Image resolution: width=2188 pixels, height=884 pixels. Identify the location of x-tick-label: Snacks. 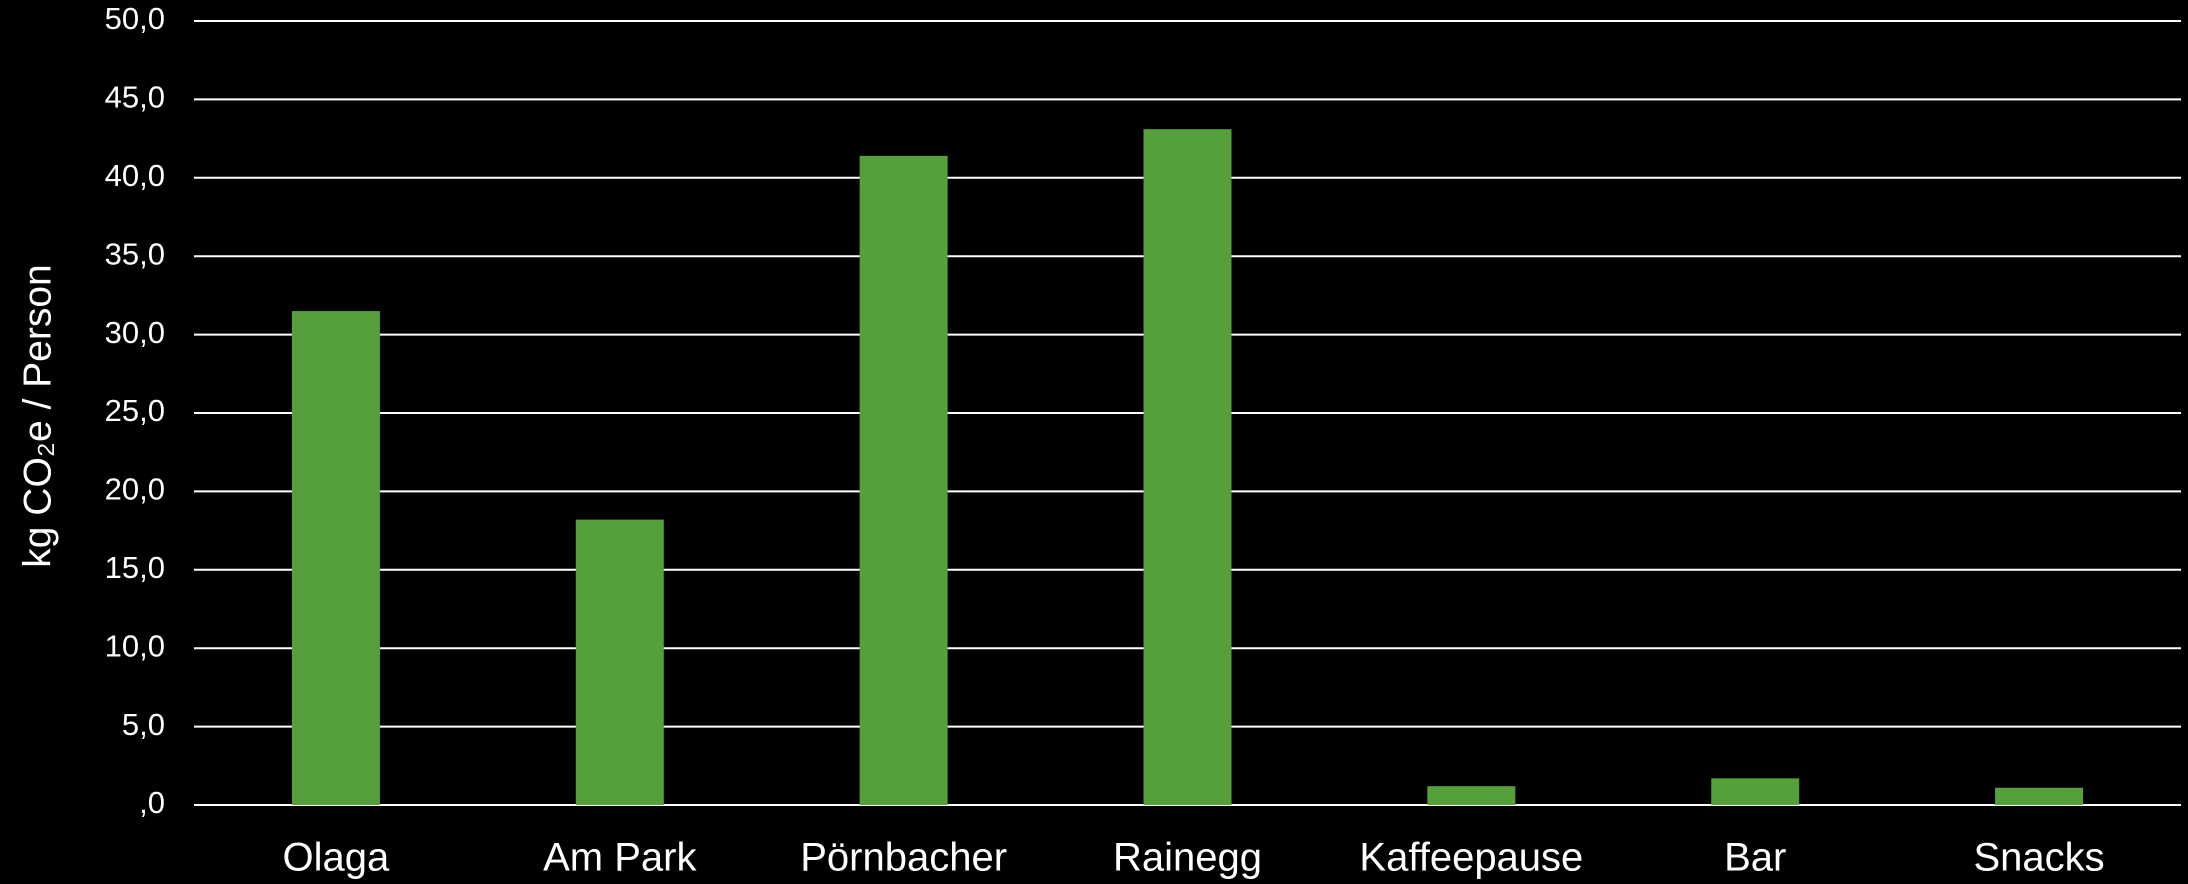
(2038, 858).